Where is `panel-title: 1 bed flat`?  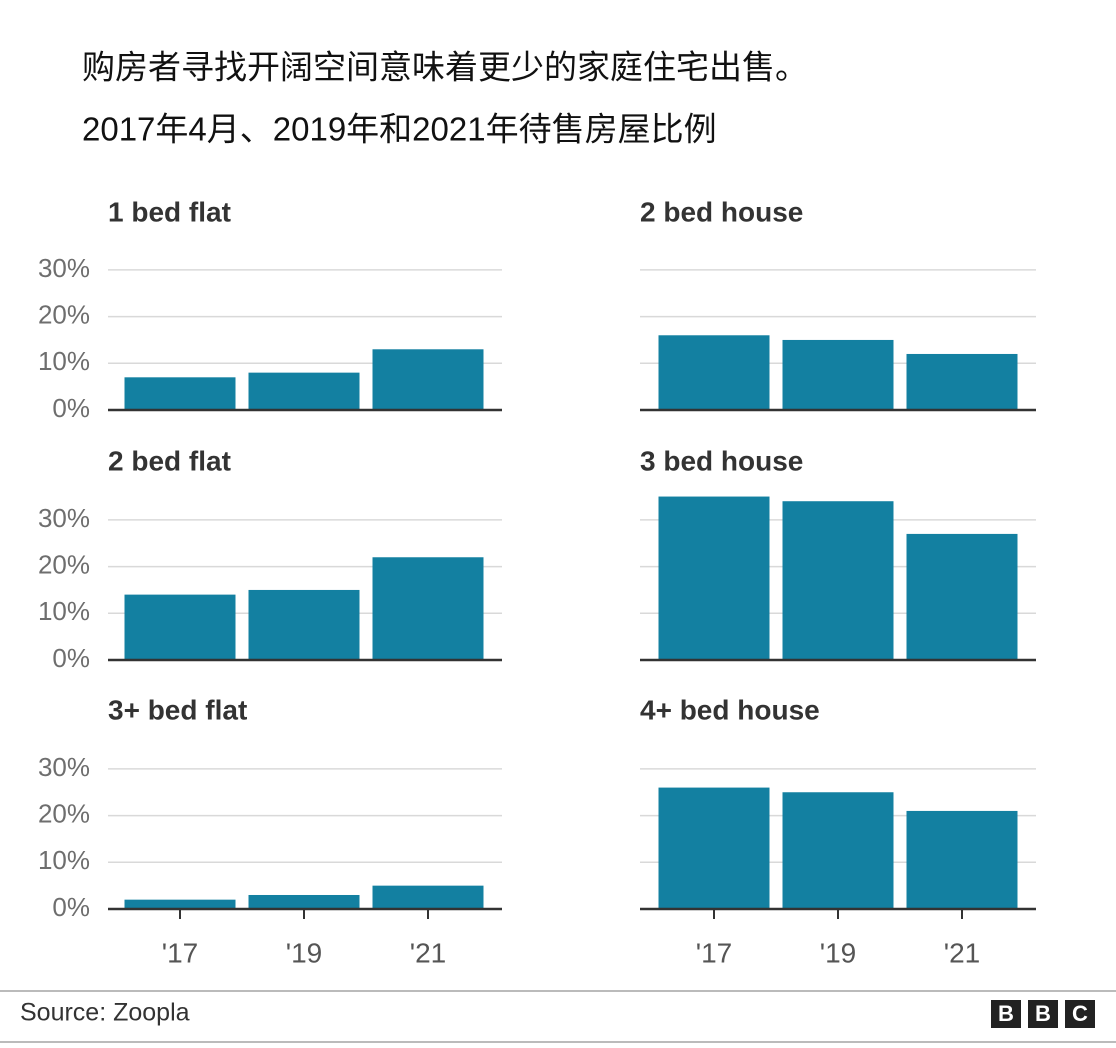
panel-title: 1 bed flat is located at coordinates (169, 211).